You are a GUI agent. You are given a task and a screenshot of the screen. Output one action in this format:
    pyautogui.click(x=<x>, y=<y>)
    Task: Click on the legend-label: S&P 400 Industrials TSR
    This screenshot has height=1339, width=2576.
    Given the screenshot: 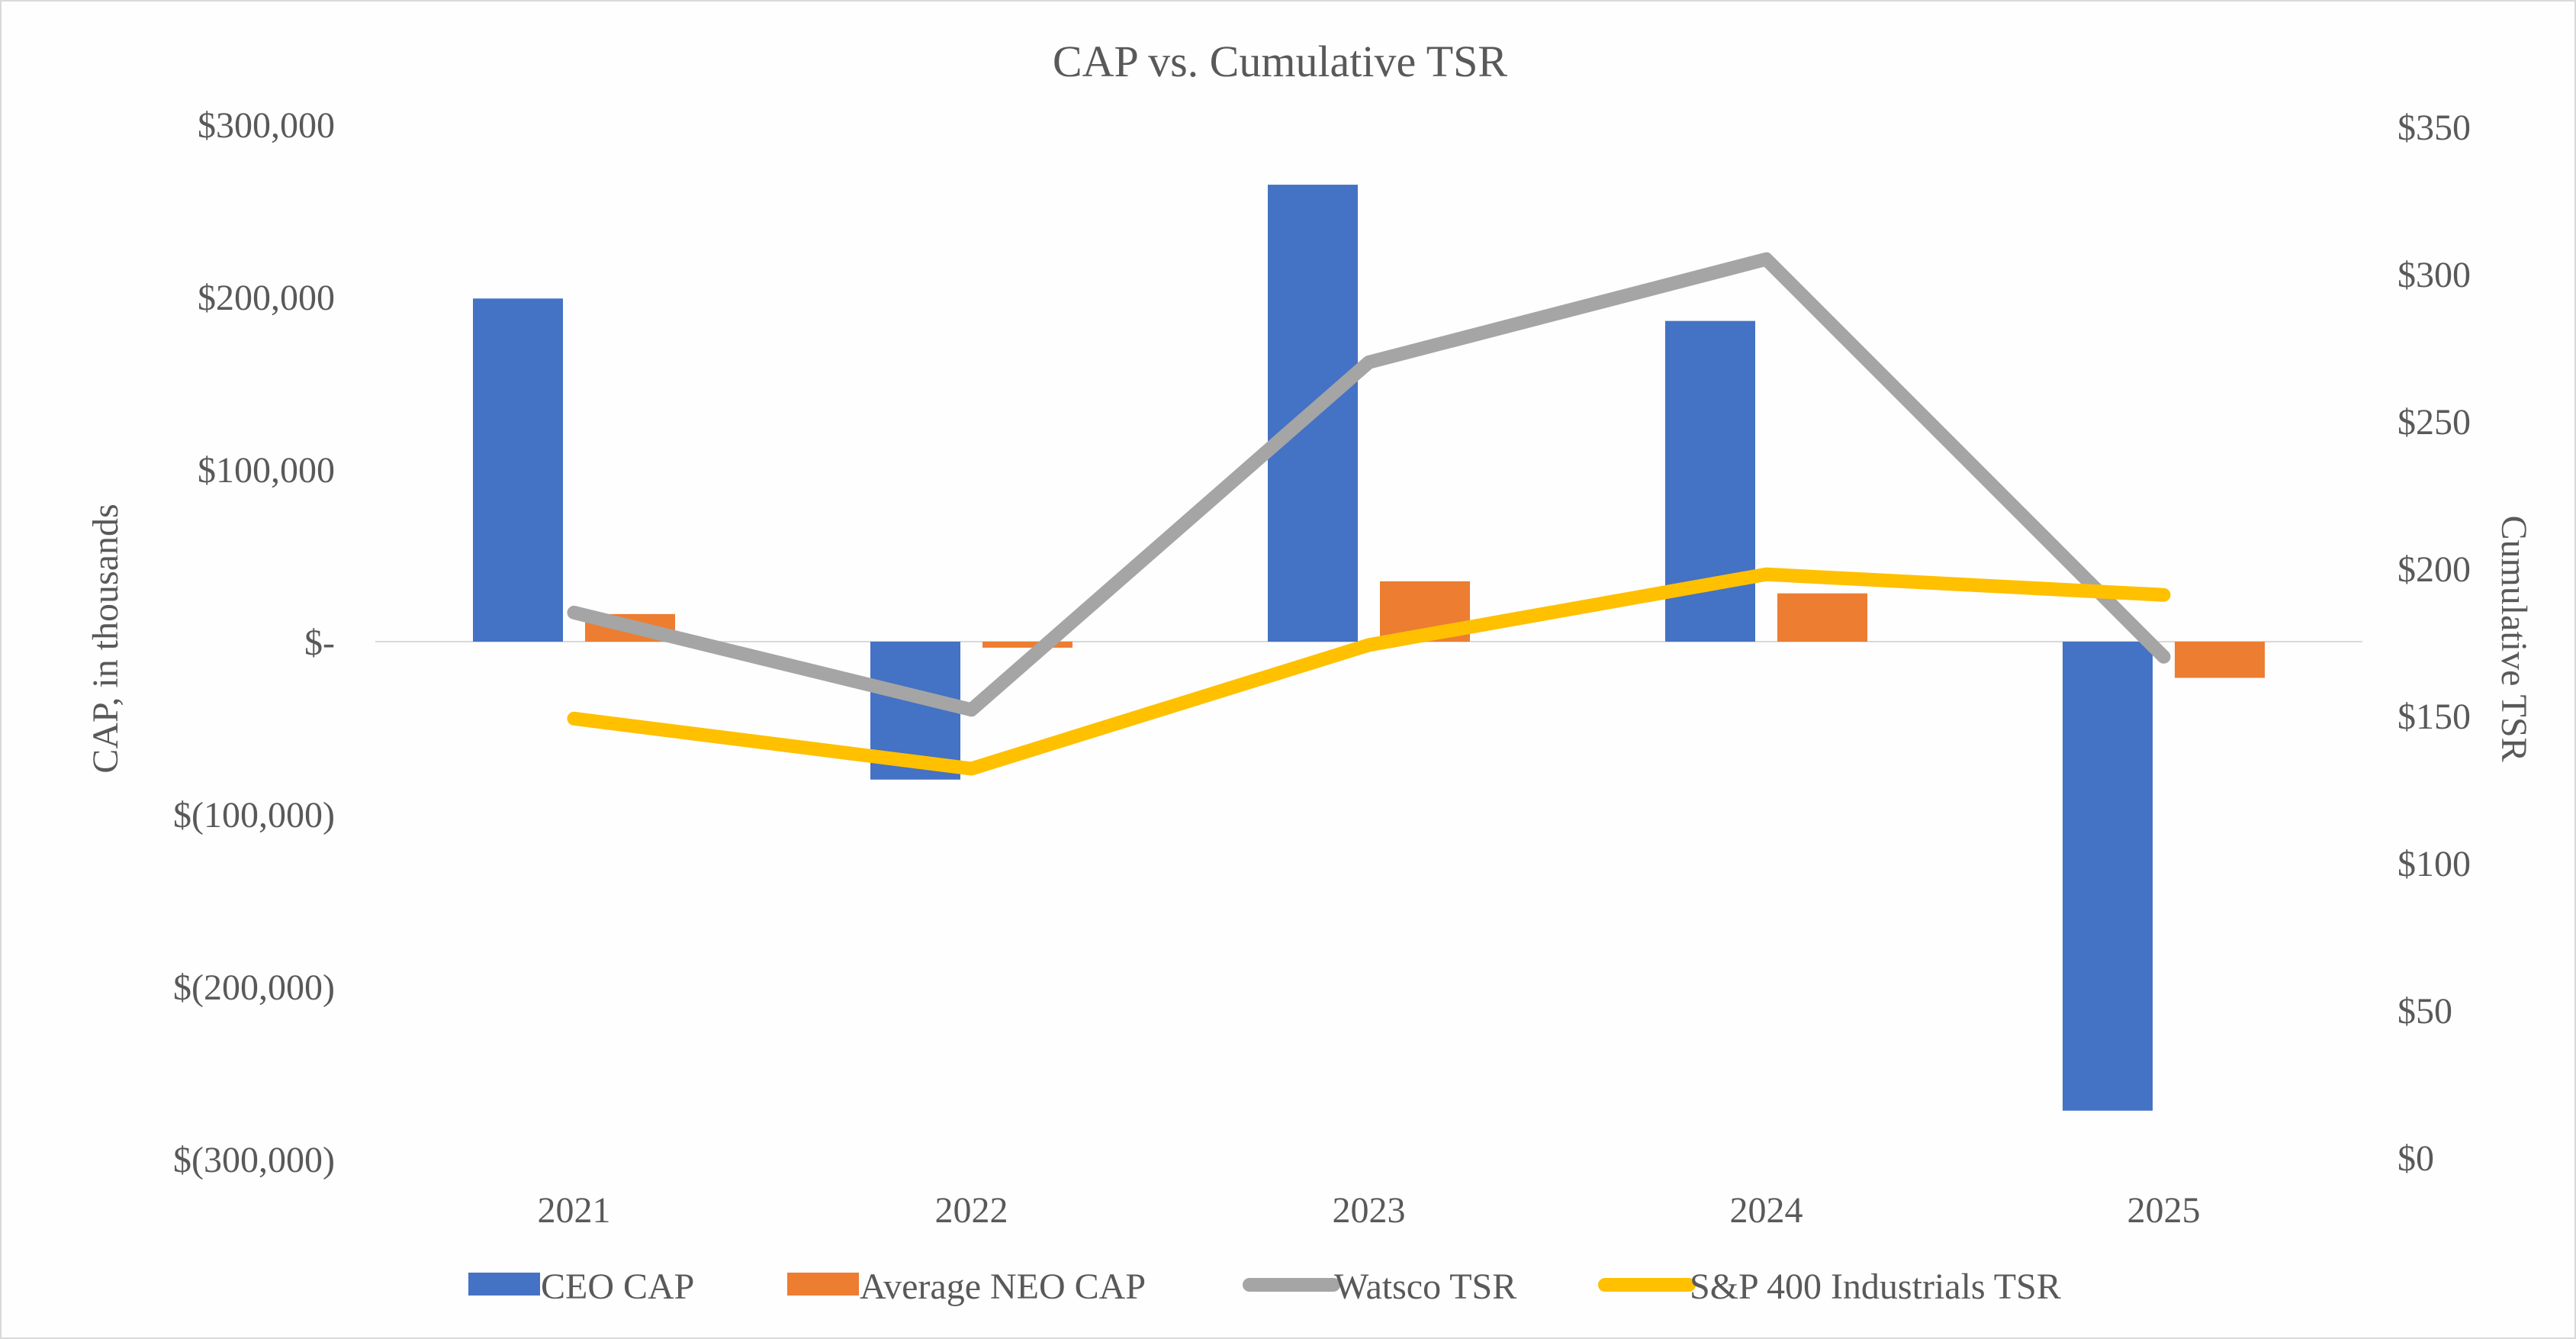 What is the action you would take?
    pyautogui.click(x=1876, y=1287)
    